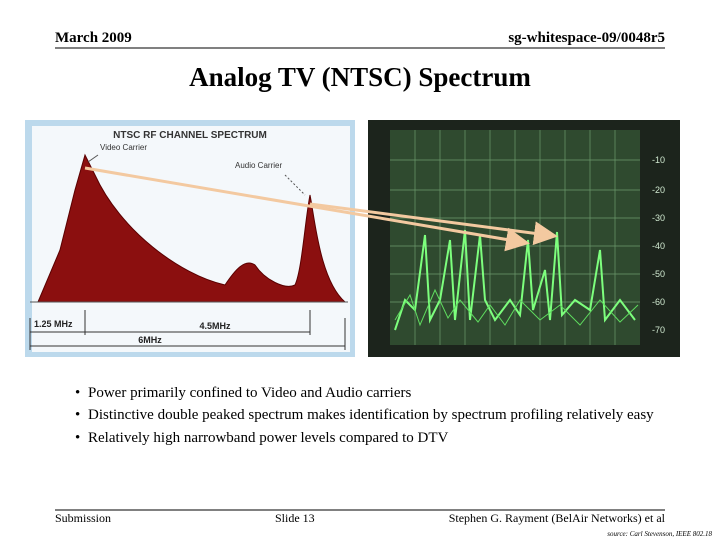 The image size is (720, 540). I want to click on trace-noise, so click(516, 307).